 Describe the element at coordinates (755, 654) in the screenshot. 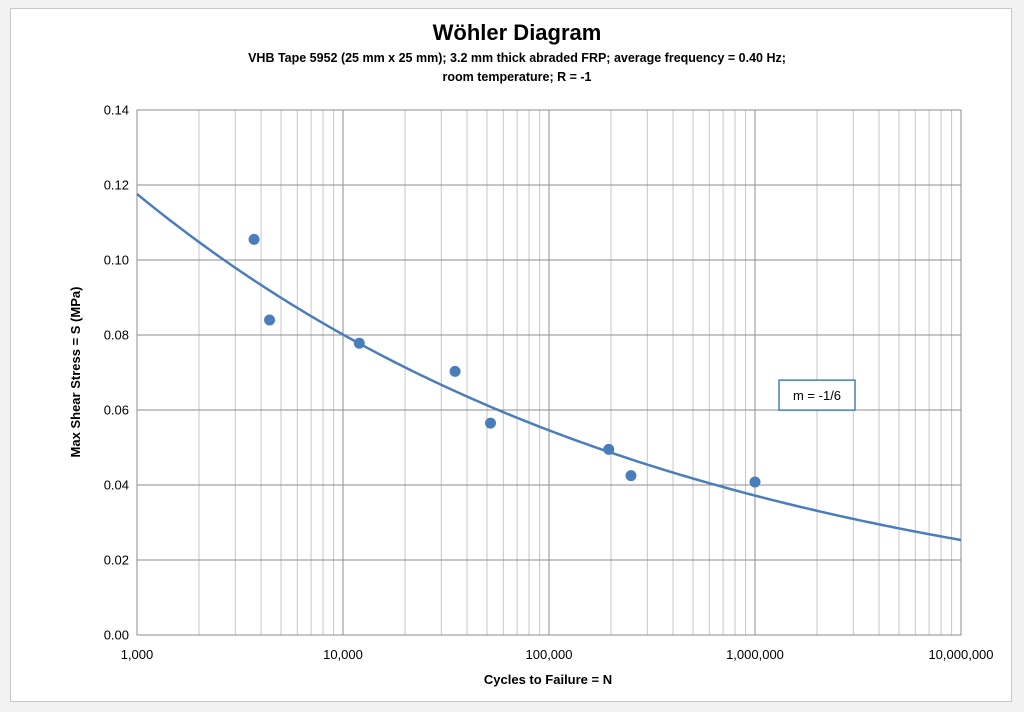

I see `x-tick-label: 1,000,000` at that location.